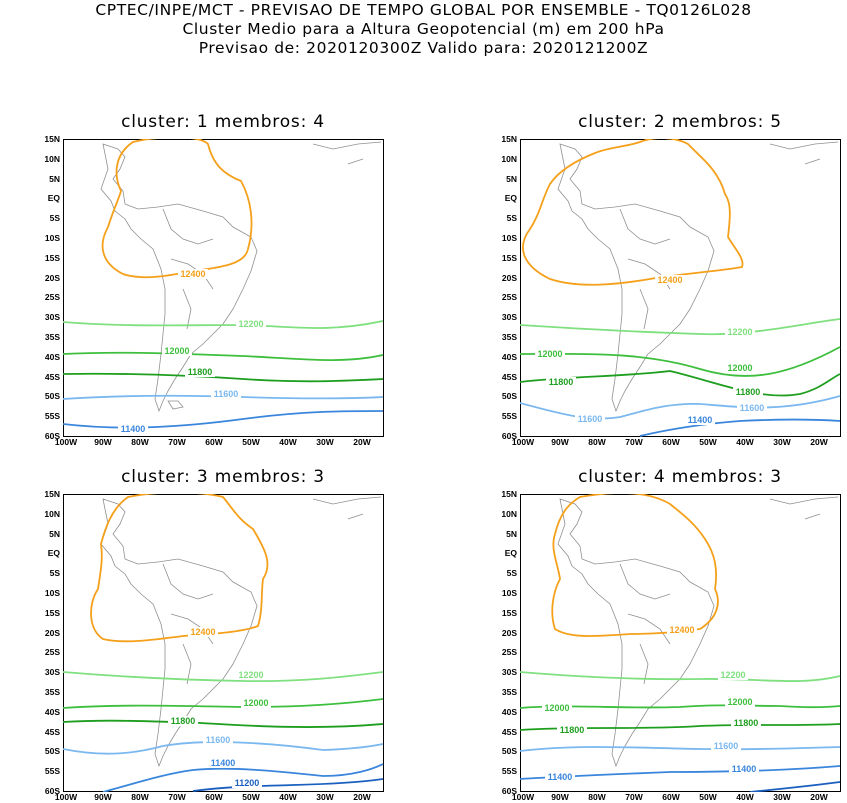 The height and width of the screenshot is (803, 847). I want to click on lat-tick-label: EQ, so click(510, 198).